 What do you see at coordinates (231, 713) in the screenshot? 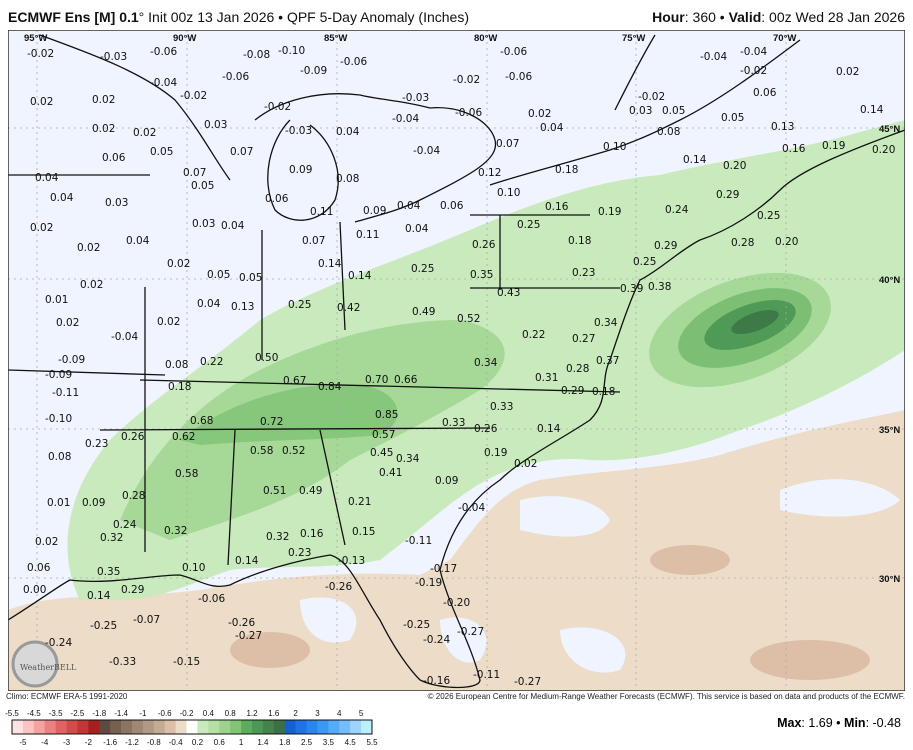
I see `colorbar-tick-label: 0.8` at bounding box center [231, 713].